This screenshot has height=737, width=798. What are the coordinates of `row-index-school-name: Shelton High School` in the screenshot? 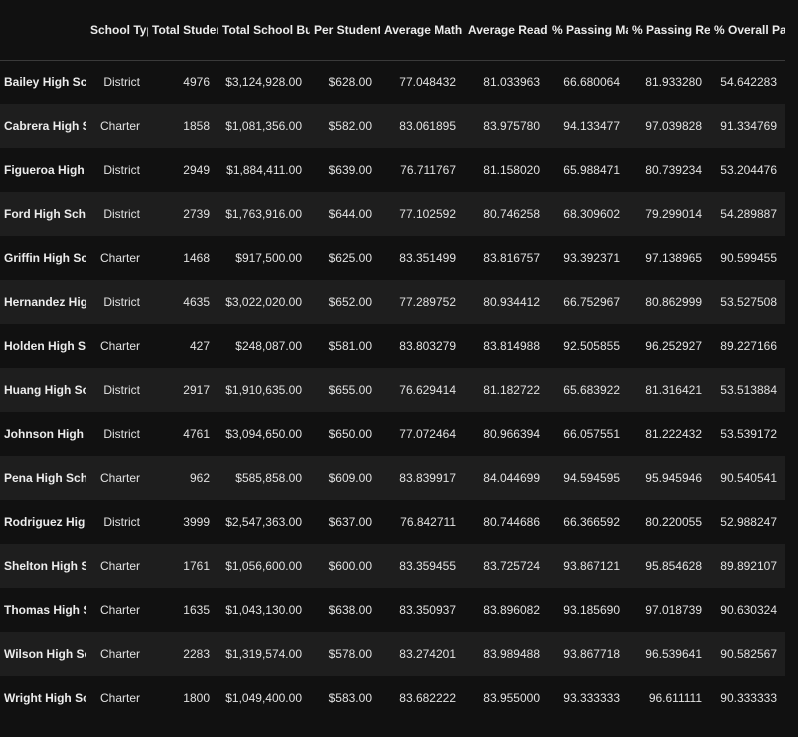 It's located at (45, 566).